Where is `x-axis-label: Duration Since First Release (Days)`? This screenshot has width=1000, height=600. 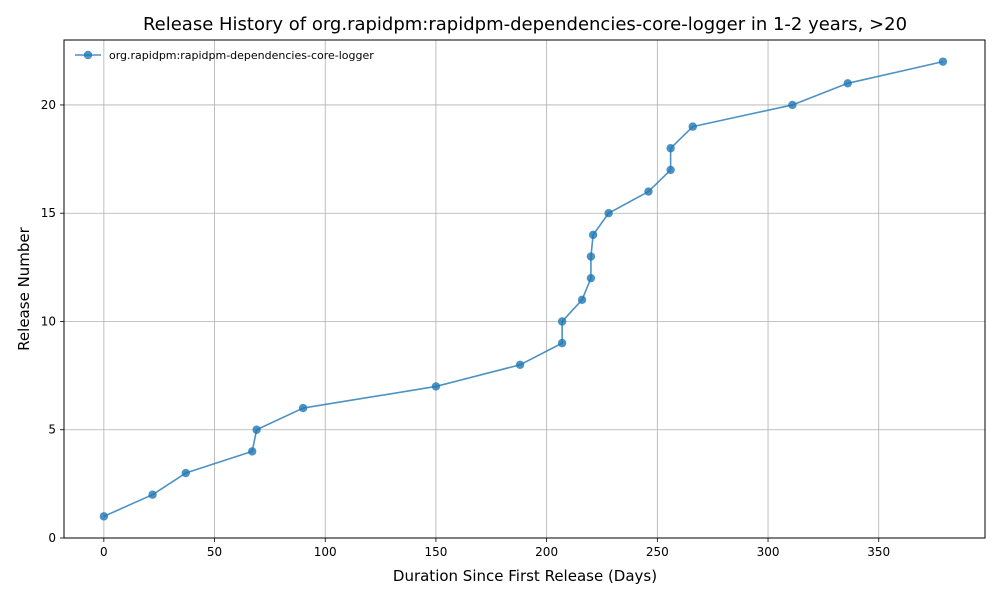 x-axis-label: Duration Since First Release (Days) is located at coordinates (525, 576).